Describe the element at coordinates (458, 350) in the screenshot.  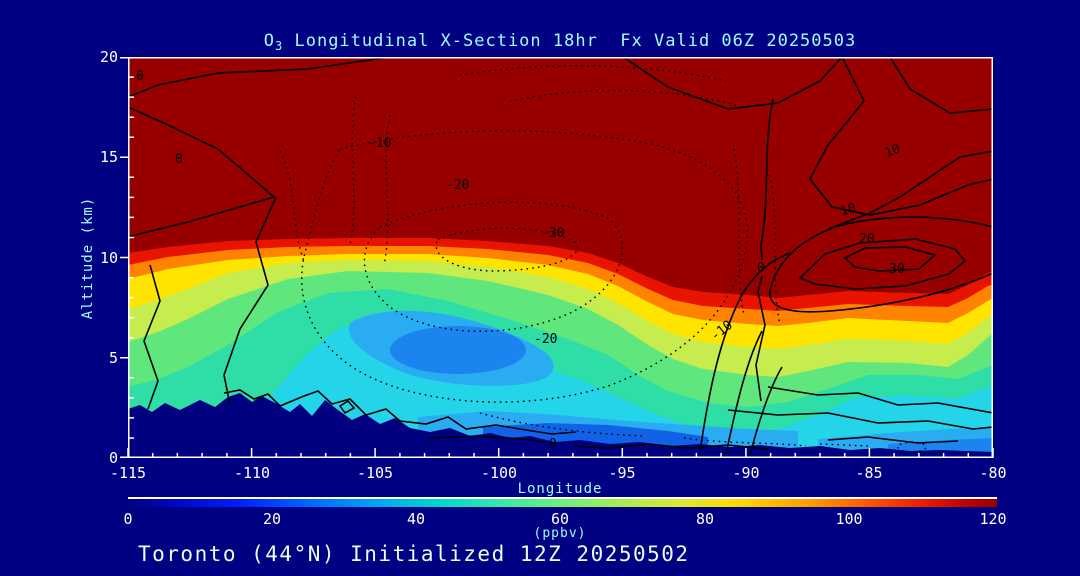
I see `field-blue-pocket-core` at that location.